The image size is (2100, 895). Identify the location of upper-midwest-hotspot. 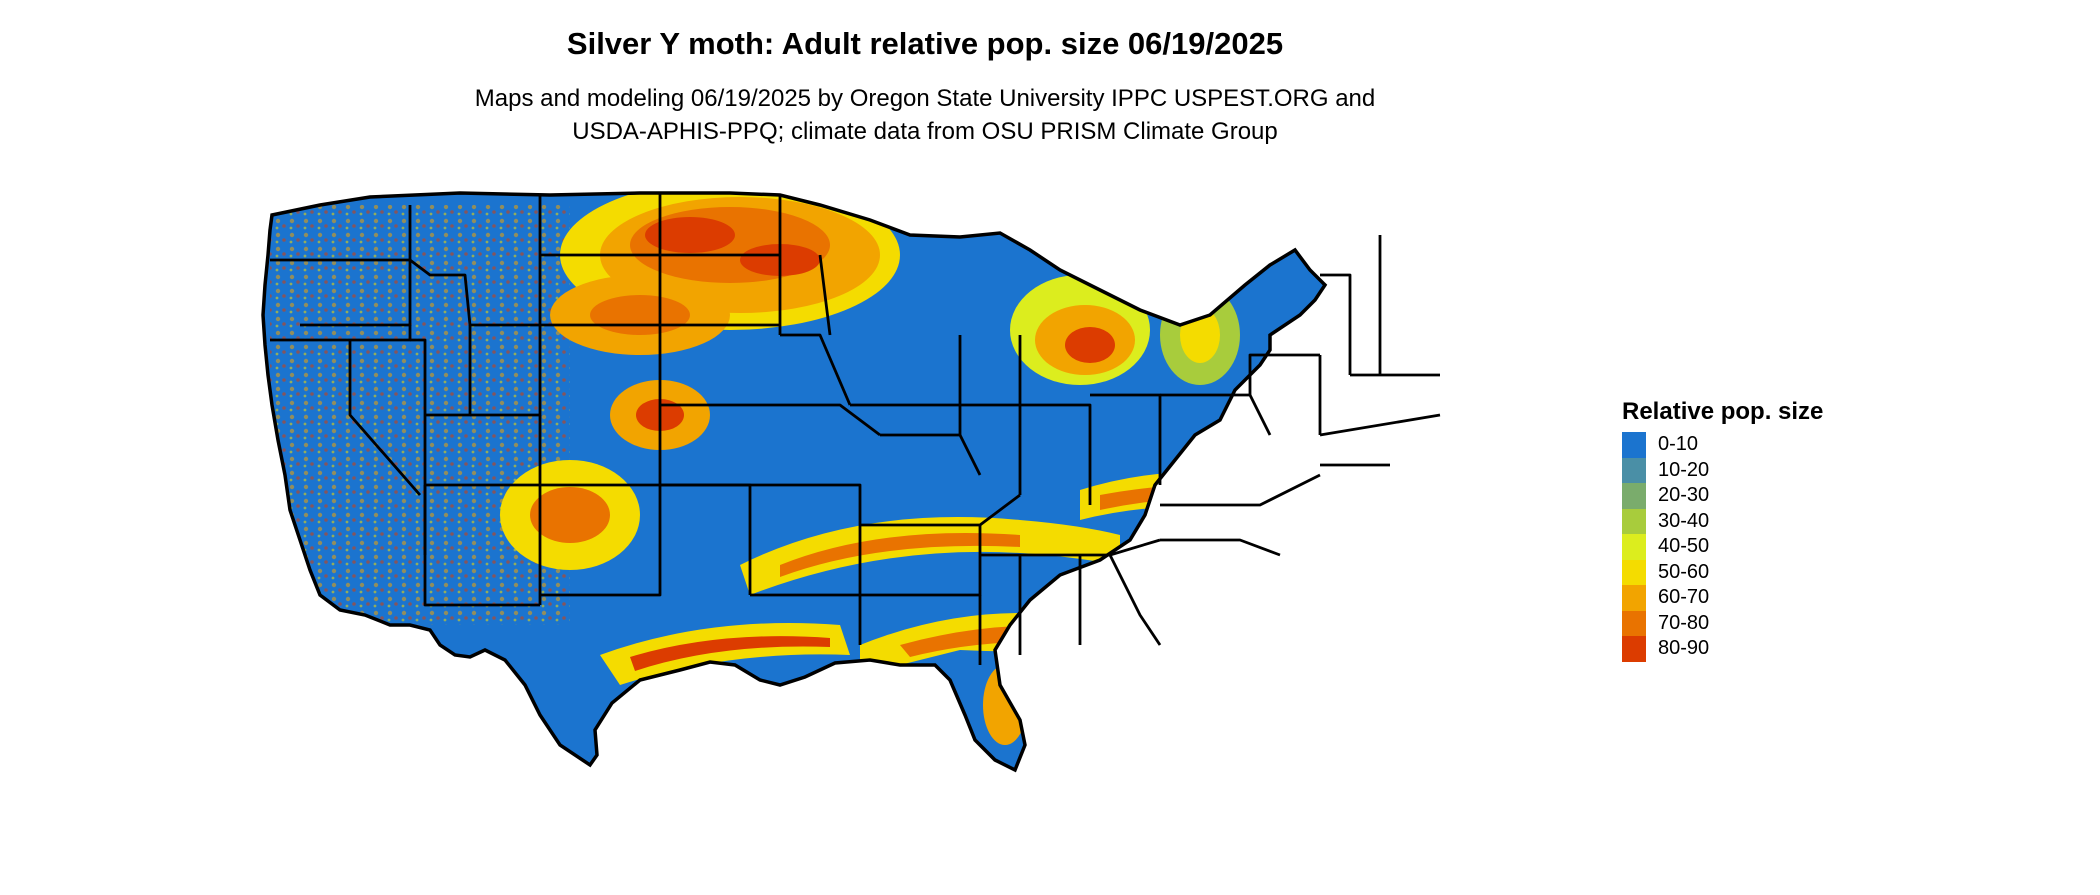
(1125, 330).